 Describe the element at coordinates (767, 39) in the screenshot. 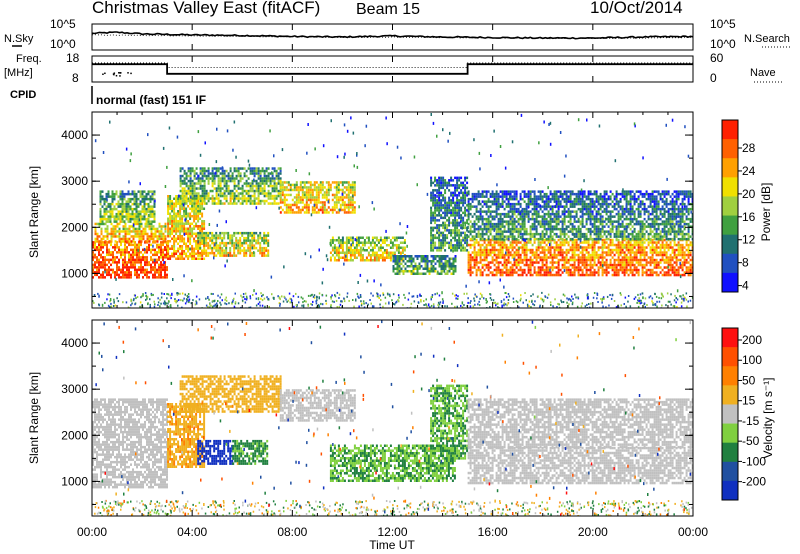

I see `nsearch-label: N.Search` at that location.